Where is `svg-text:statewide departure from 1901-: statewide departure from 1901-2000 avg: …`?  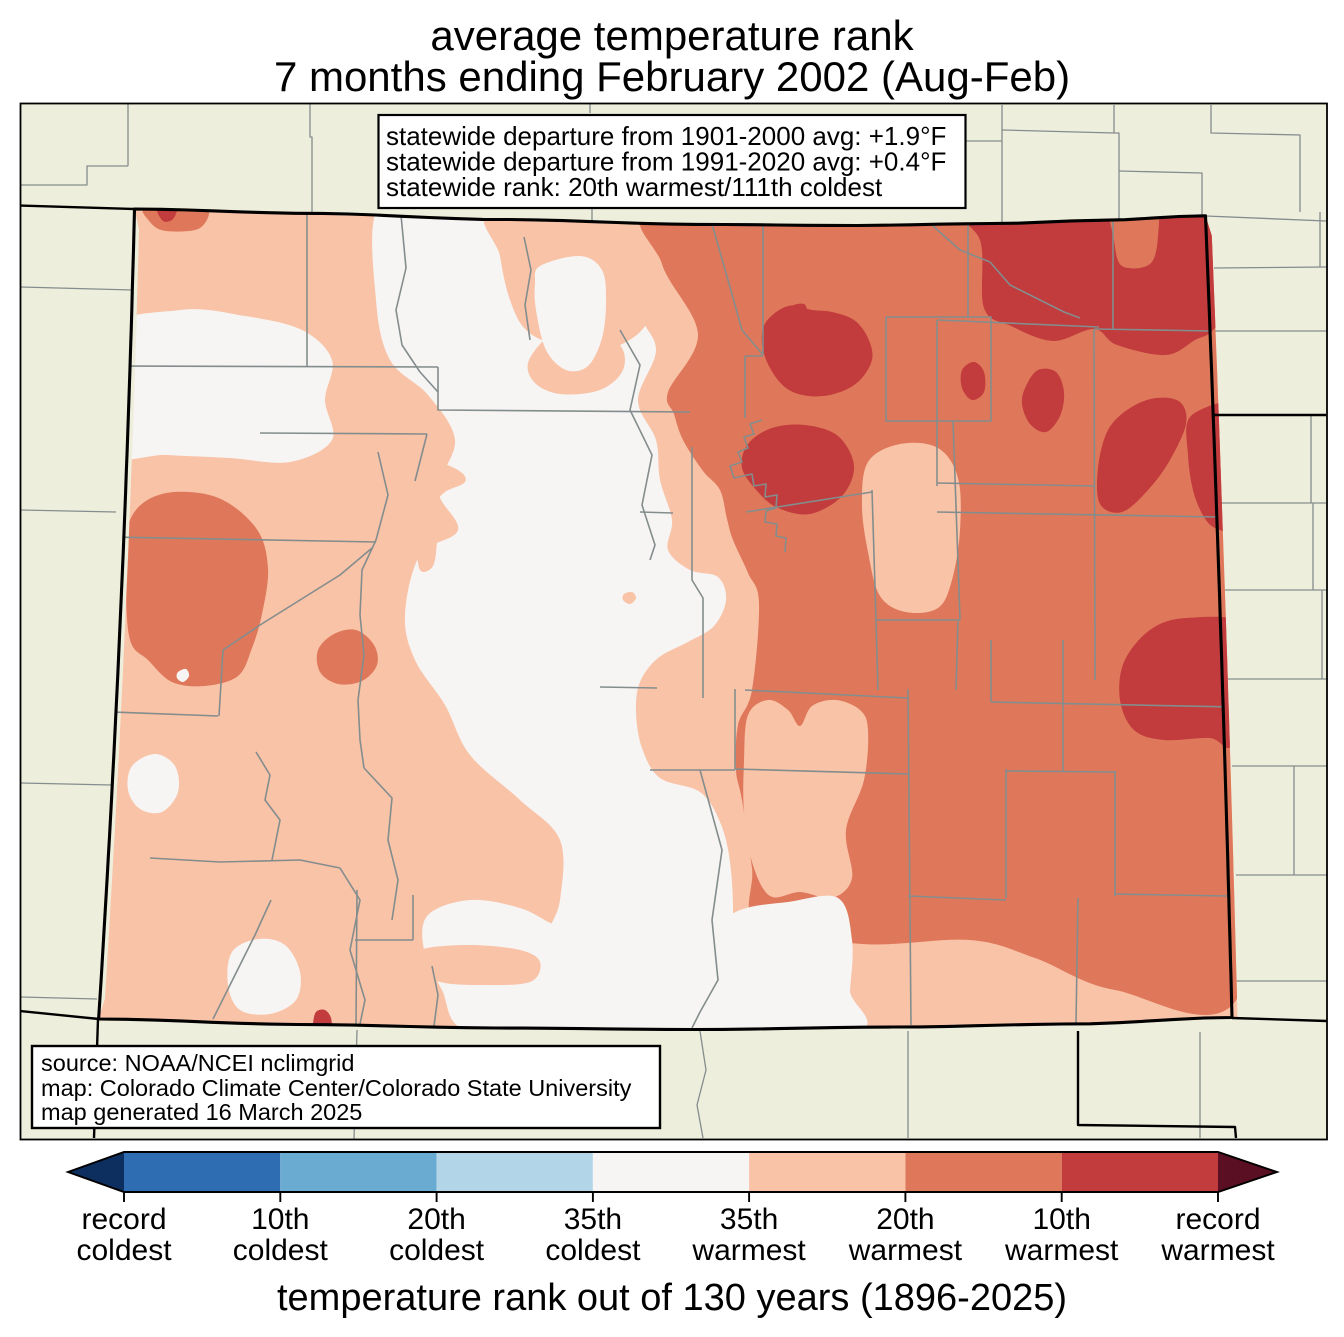
svg-text:statewide departure from 1901-: statewide departure from 1901-2000 avg: … is located at coordinates (666, 136).